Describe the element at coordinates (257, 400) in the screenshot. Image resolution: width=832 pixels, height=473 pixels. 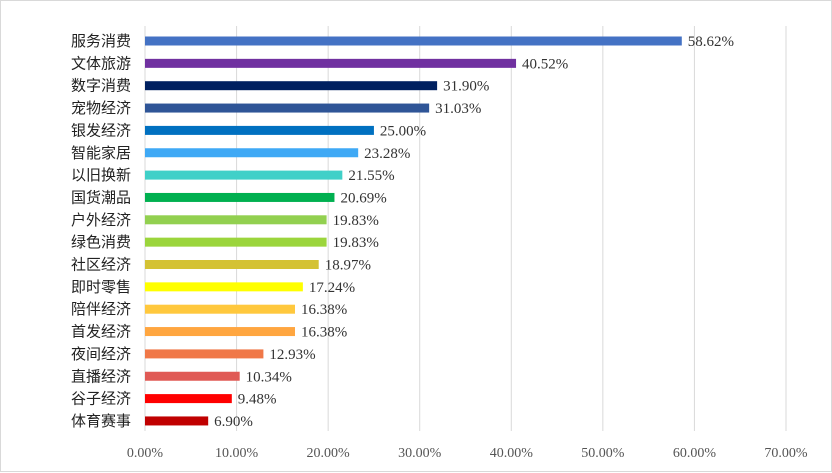
I see `value-label-16: 9.48%` at that location.